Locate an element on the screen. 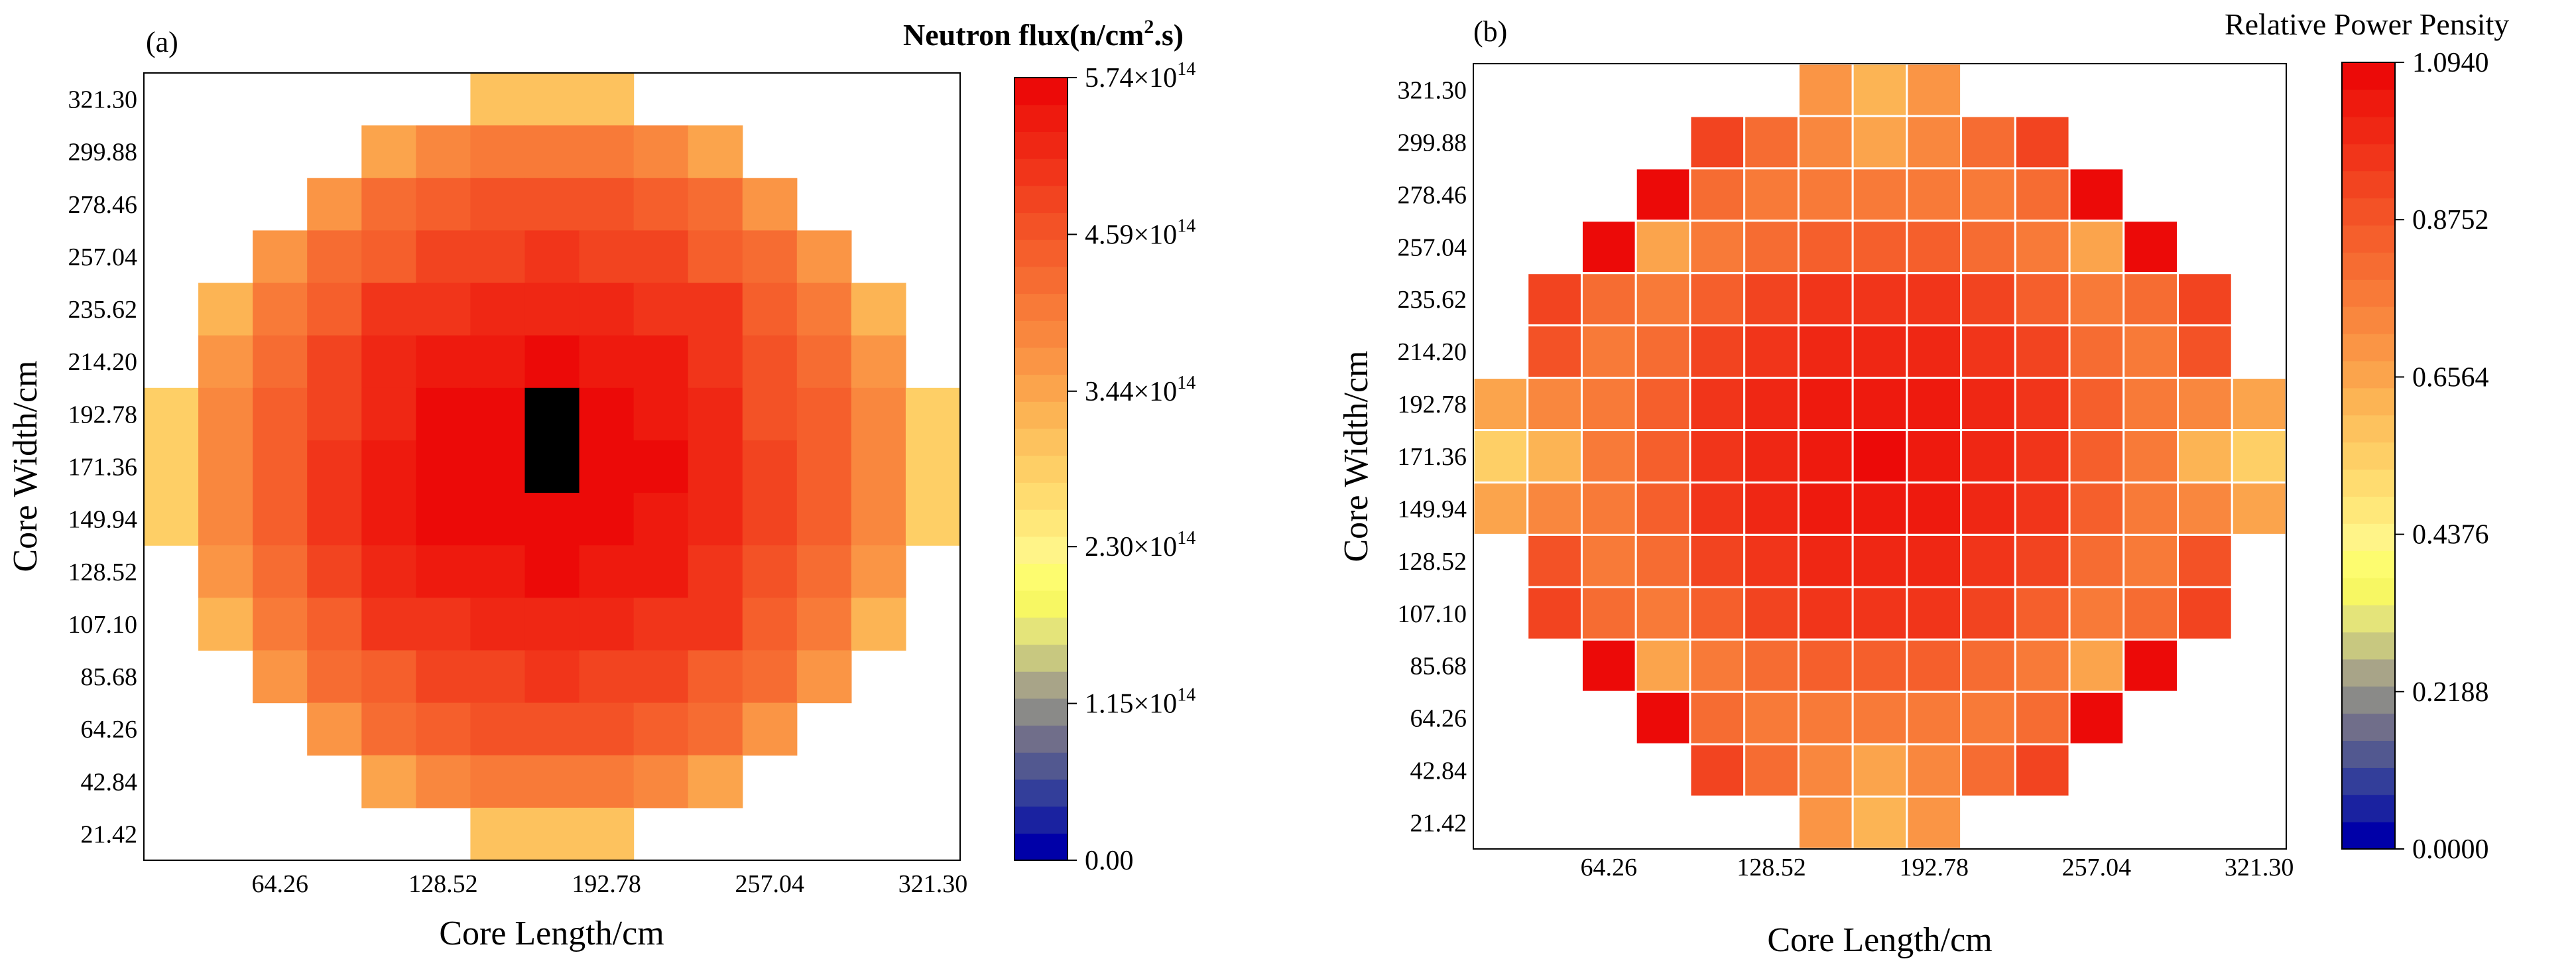 This screenshot has width=2576, height=969. panel-b-y-tick-label: 107.10 is located at coordinates (1433, 614).